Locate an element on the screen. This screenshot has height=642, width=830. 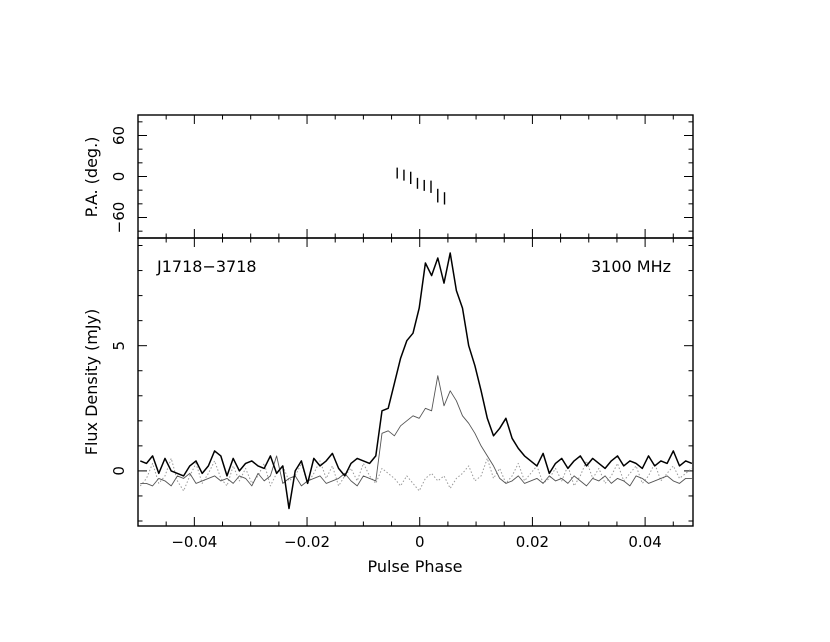
flux-series-circular is located at coordinates (416, 474).